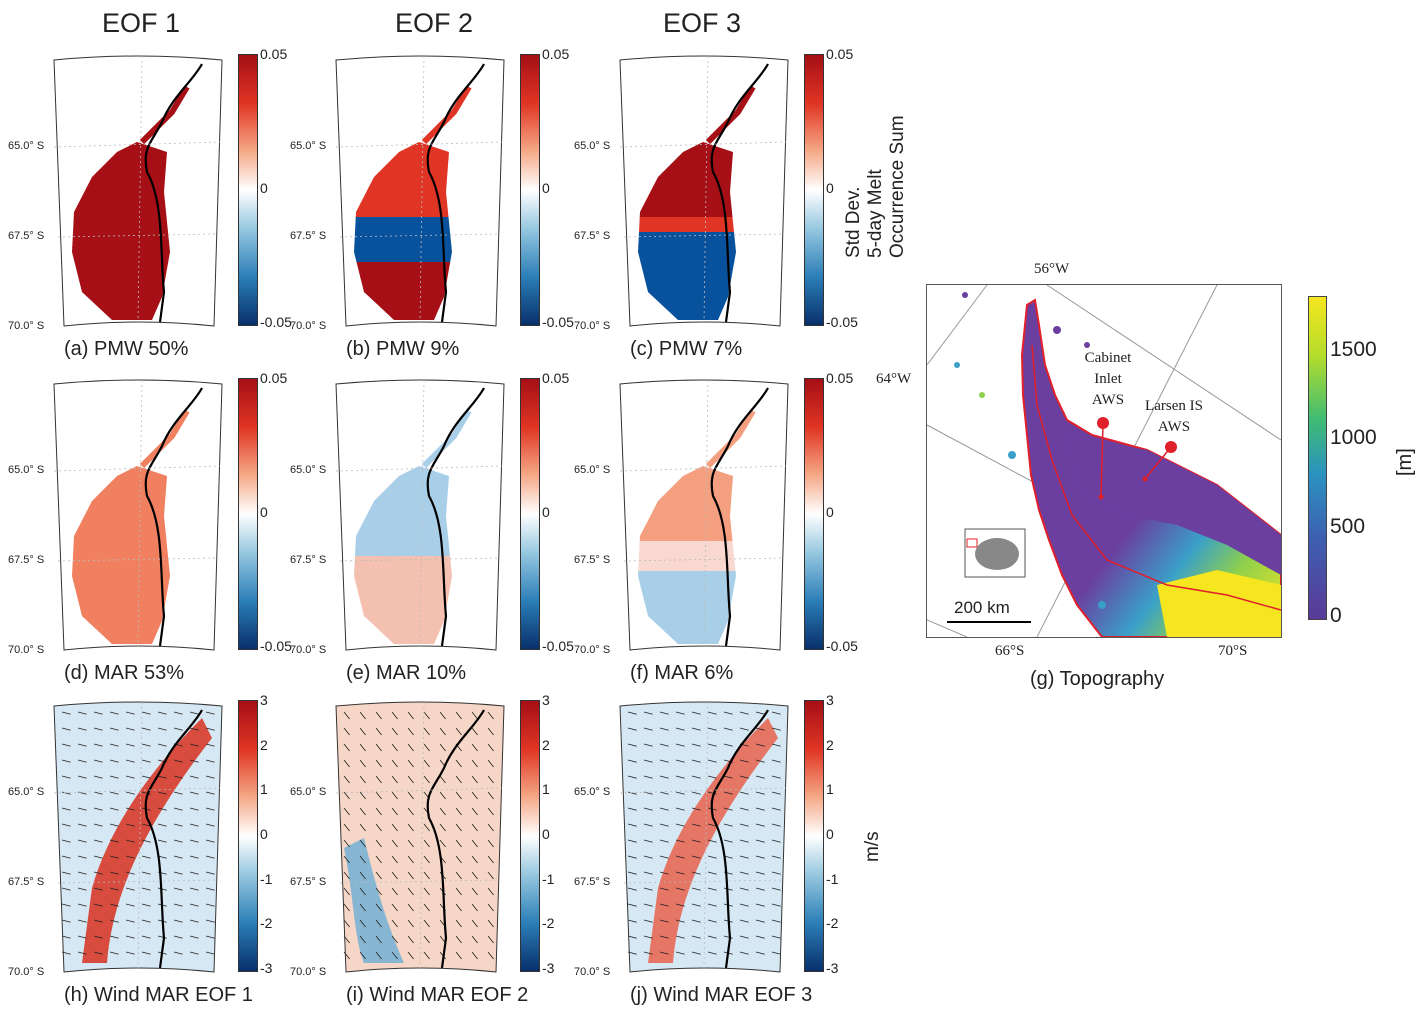  Describe the element at coordinates (894, 379) in the screenshot. I see `topo-lon-left: 64°W` at that location.